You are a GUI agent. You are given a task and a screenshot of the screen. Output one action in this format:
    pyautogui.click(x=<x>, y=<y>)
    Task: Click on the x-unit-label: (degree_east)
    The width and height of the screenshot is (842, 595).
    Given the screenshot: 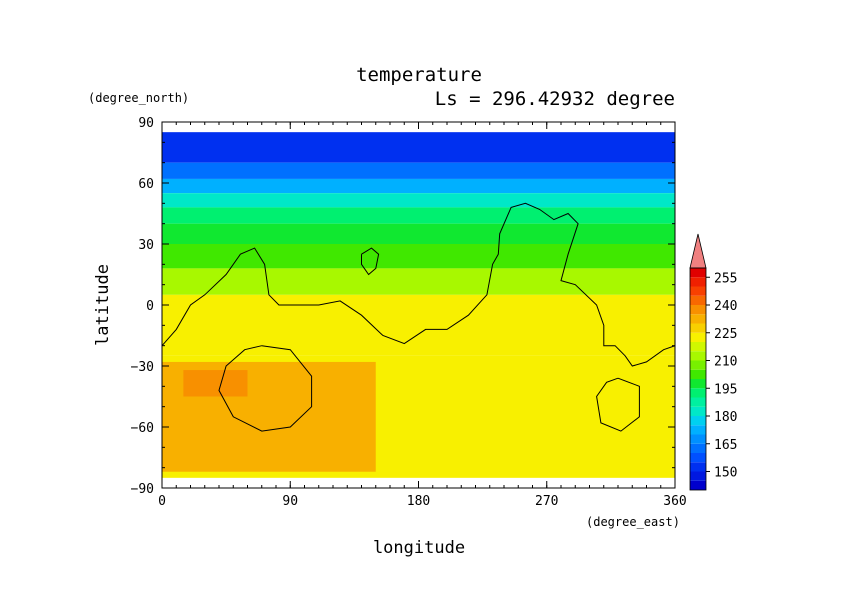 What is the action you would take?
    pyautogui.click(x=633, y=522)
    